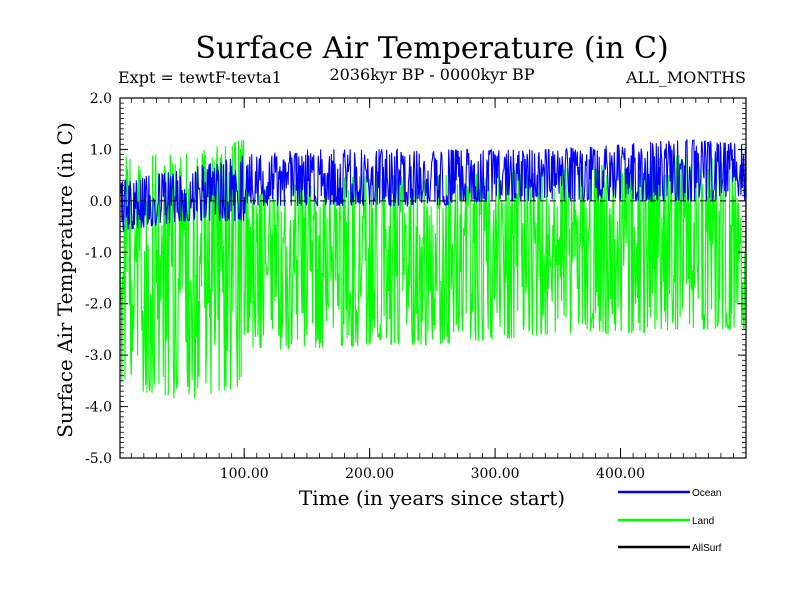 The width and height of the screenshot is (800, 600). What do you see at coordinates (98, 459) in the screenshot?
I see `y-tick-label: -5.0` at bounding box center [98, 459].